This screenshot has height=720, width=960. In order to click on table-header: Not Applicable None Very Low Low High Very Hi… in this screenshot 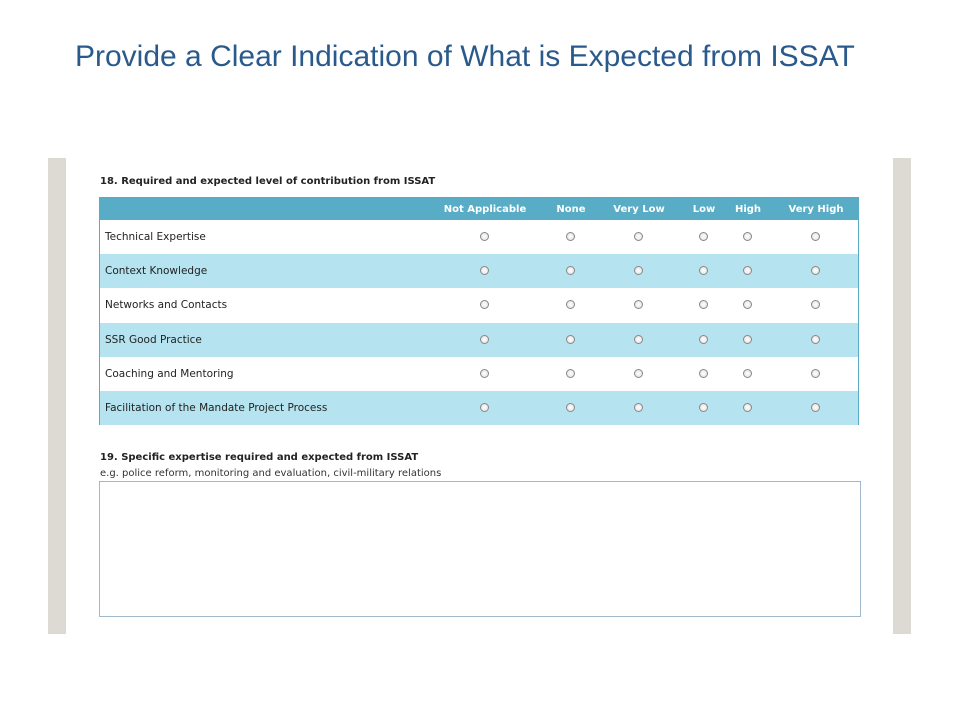, I will do `click(479, 209)`.